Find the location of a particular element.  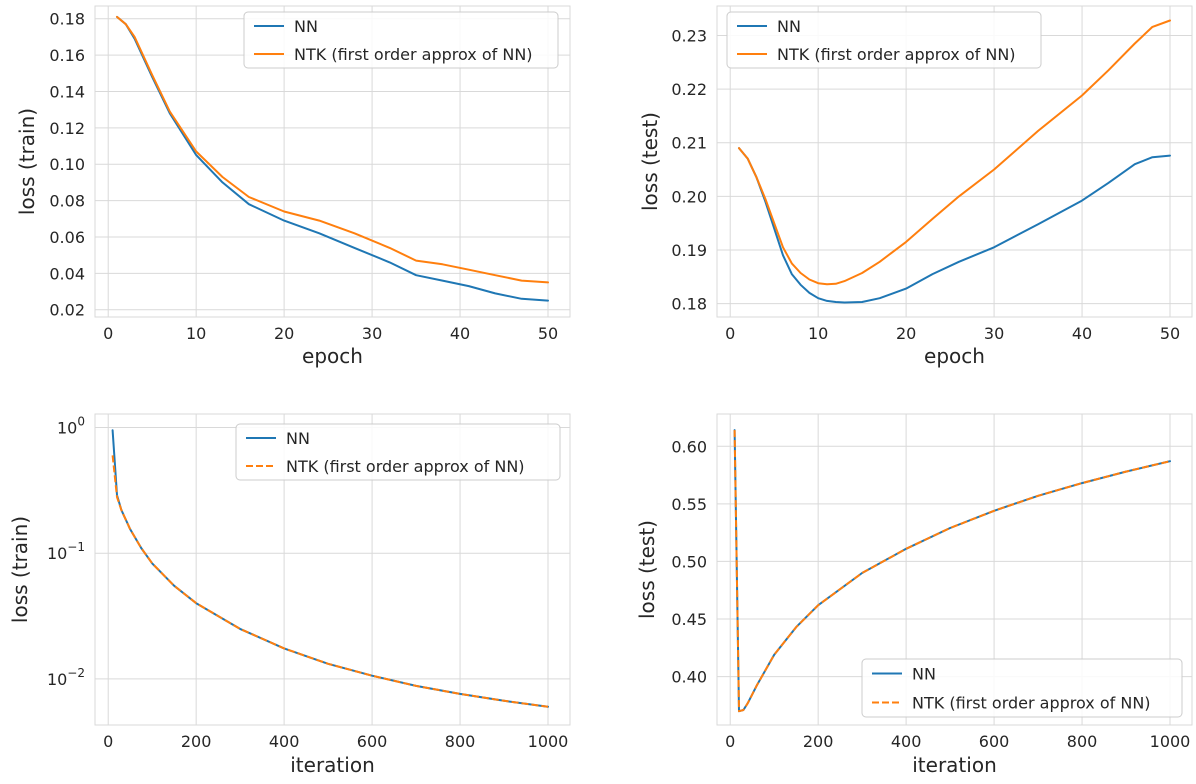

y-tick-label: 0.12 is located at coordinates (67, 128).